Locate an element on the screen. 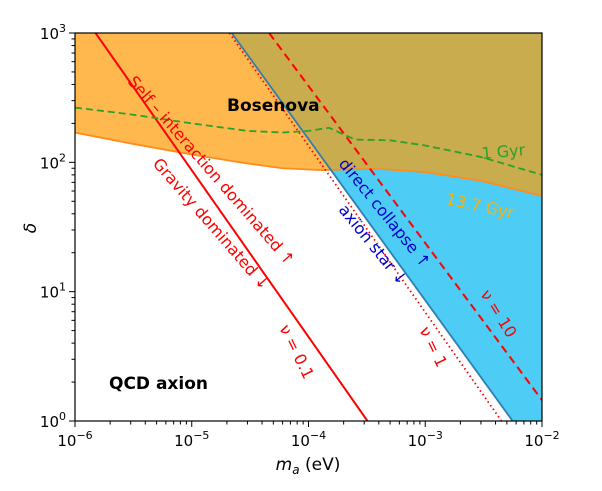  x-axis-title: ma (eV) is located at coordinates (308, 466).